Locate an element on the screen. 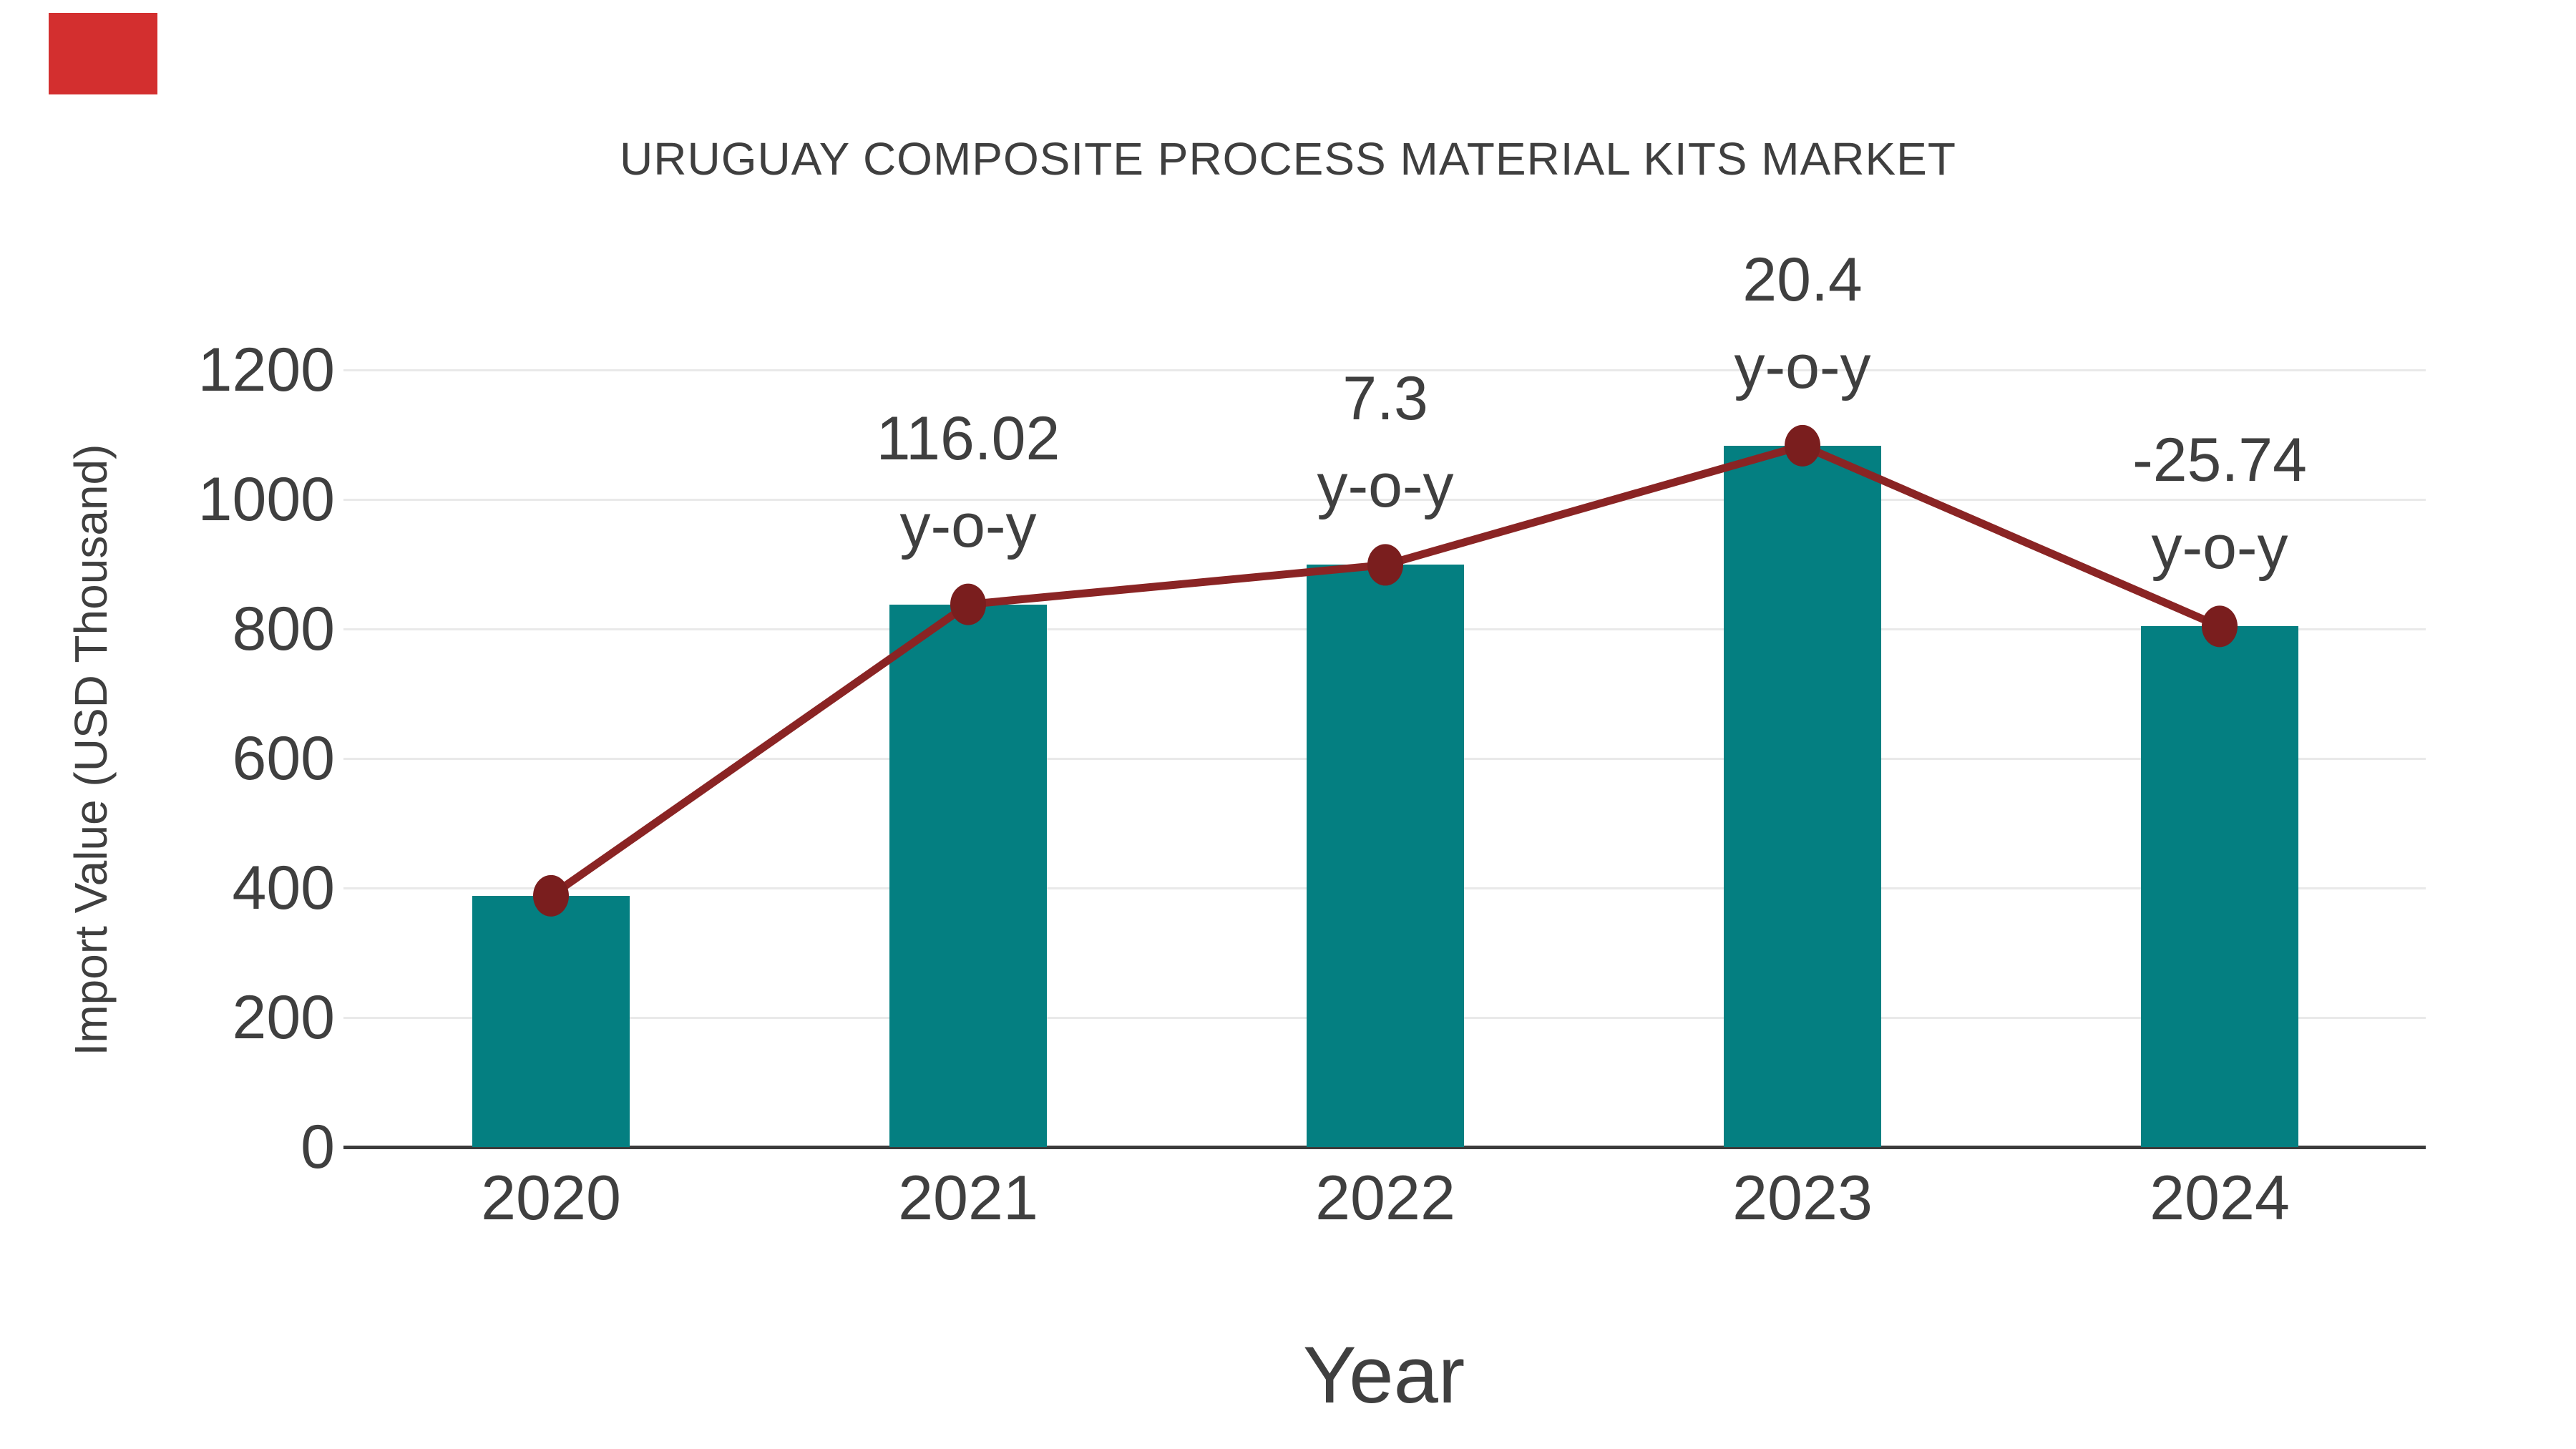 The image size is (2576, 1449). point-label-suffix-2023: y-o-y is located at coordinates (1802, 366).